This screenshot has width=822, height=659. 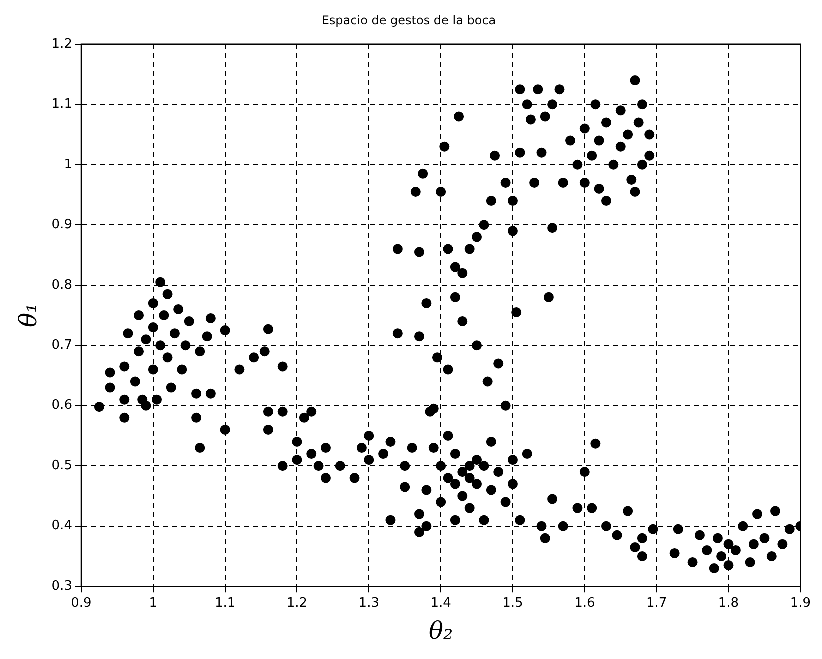 What do you see at coordinates (441, 630) in the screenshot?
I see `x-axis-title: θ₂` at bounding box center [441, 630].